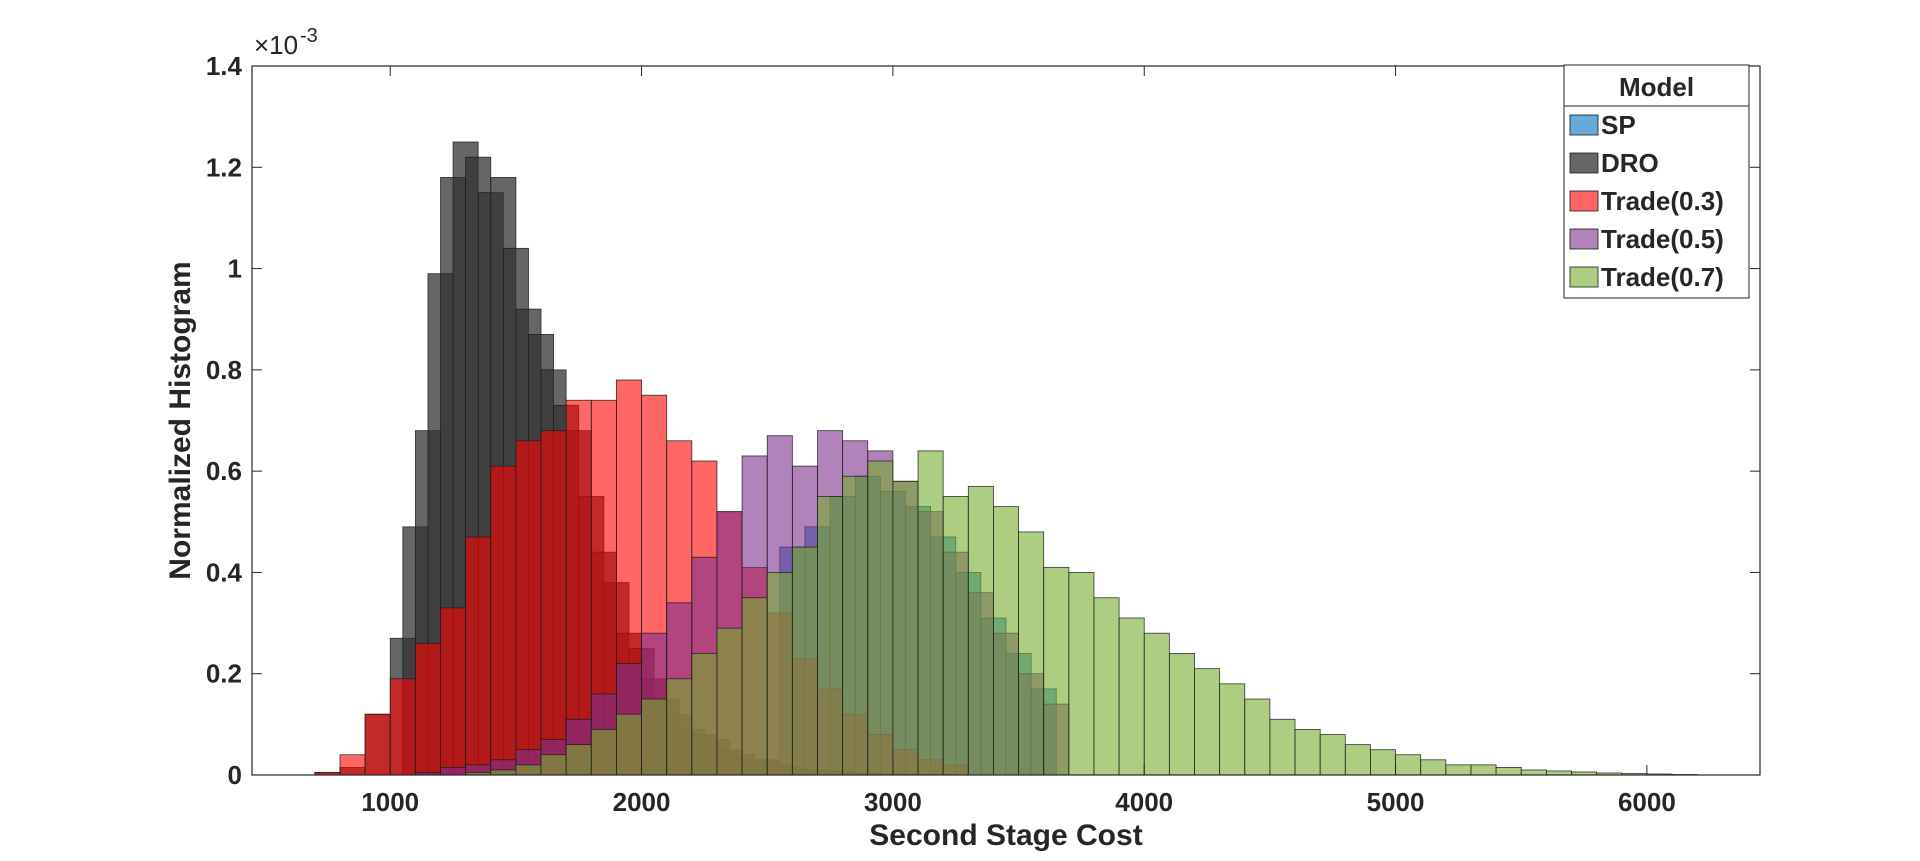 Image resolution: width=1920 pixels, height=861 pixels. I want to click on y-exponent-base: ×10, so click(276, 45).